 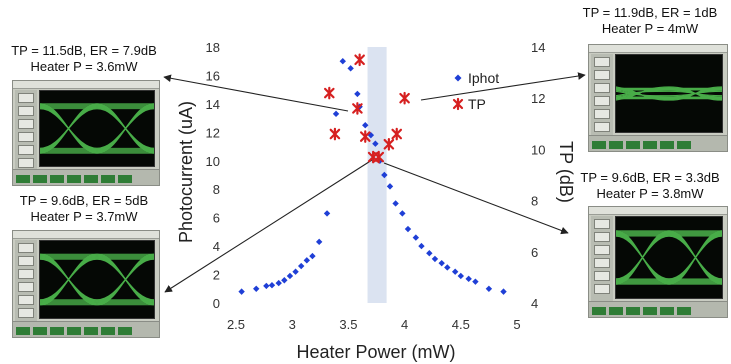 I want to click on annotation-top-left-line1: TP = 11.5dB, ER = 7.9dB, so click(x=84, y=50).